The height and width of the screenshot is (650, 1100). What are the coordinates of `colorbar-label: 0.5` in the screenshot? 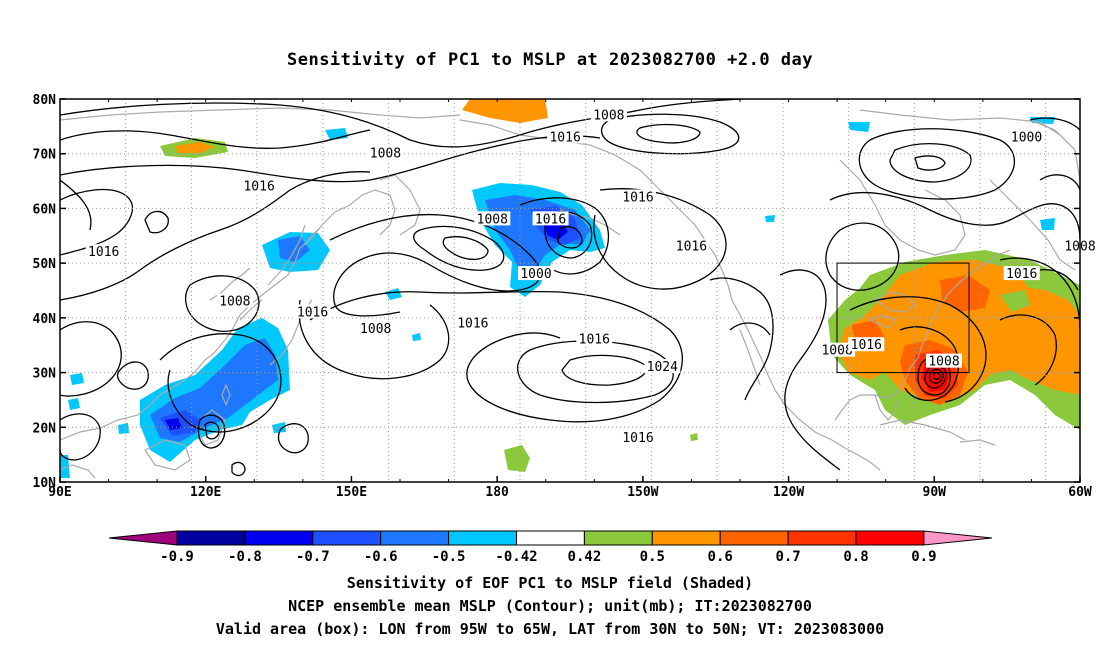 It's located at (652, 557).